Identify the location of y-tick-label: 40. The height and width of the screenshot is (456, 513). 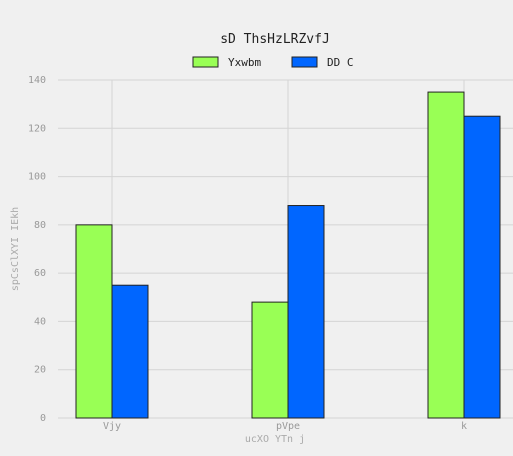
(40, 321).